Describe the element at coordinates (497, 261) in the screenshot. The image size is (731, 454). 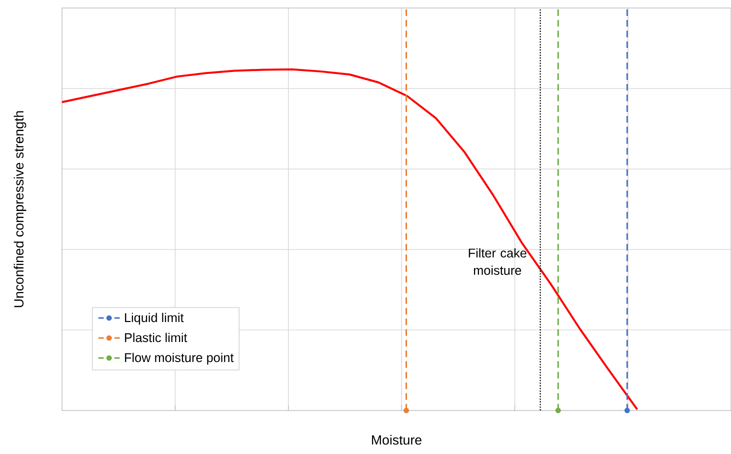
I see `text: Filter cake moisture` at that location.